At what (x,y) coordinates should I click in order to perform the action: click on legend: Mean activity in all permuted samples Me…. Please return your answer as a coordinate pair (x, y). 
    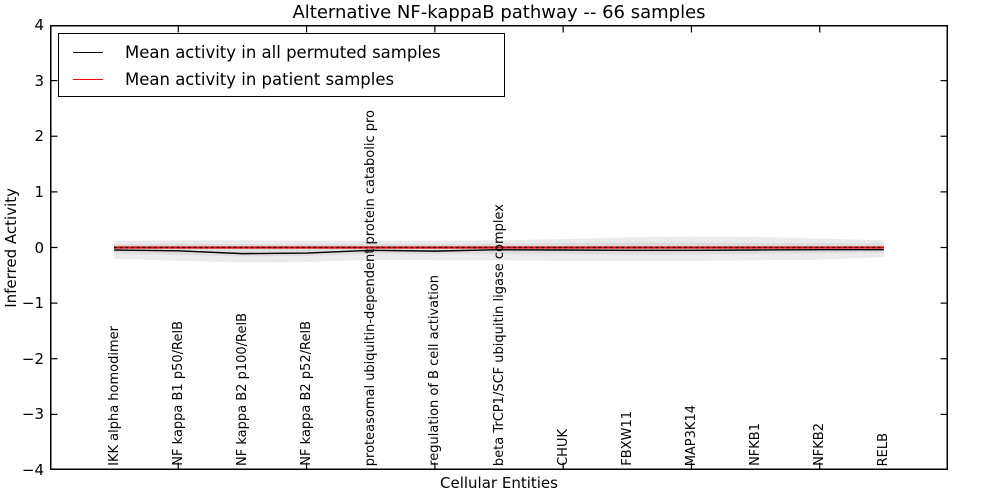
    Looking at the image, I should click on (281, 65).